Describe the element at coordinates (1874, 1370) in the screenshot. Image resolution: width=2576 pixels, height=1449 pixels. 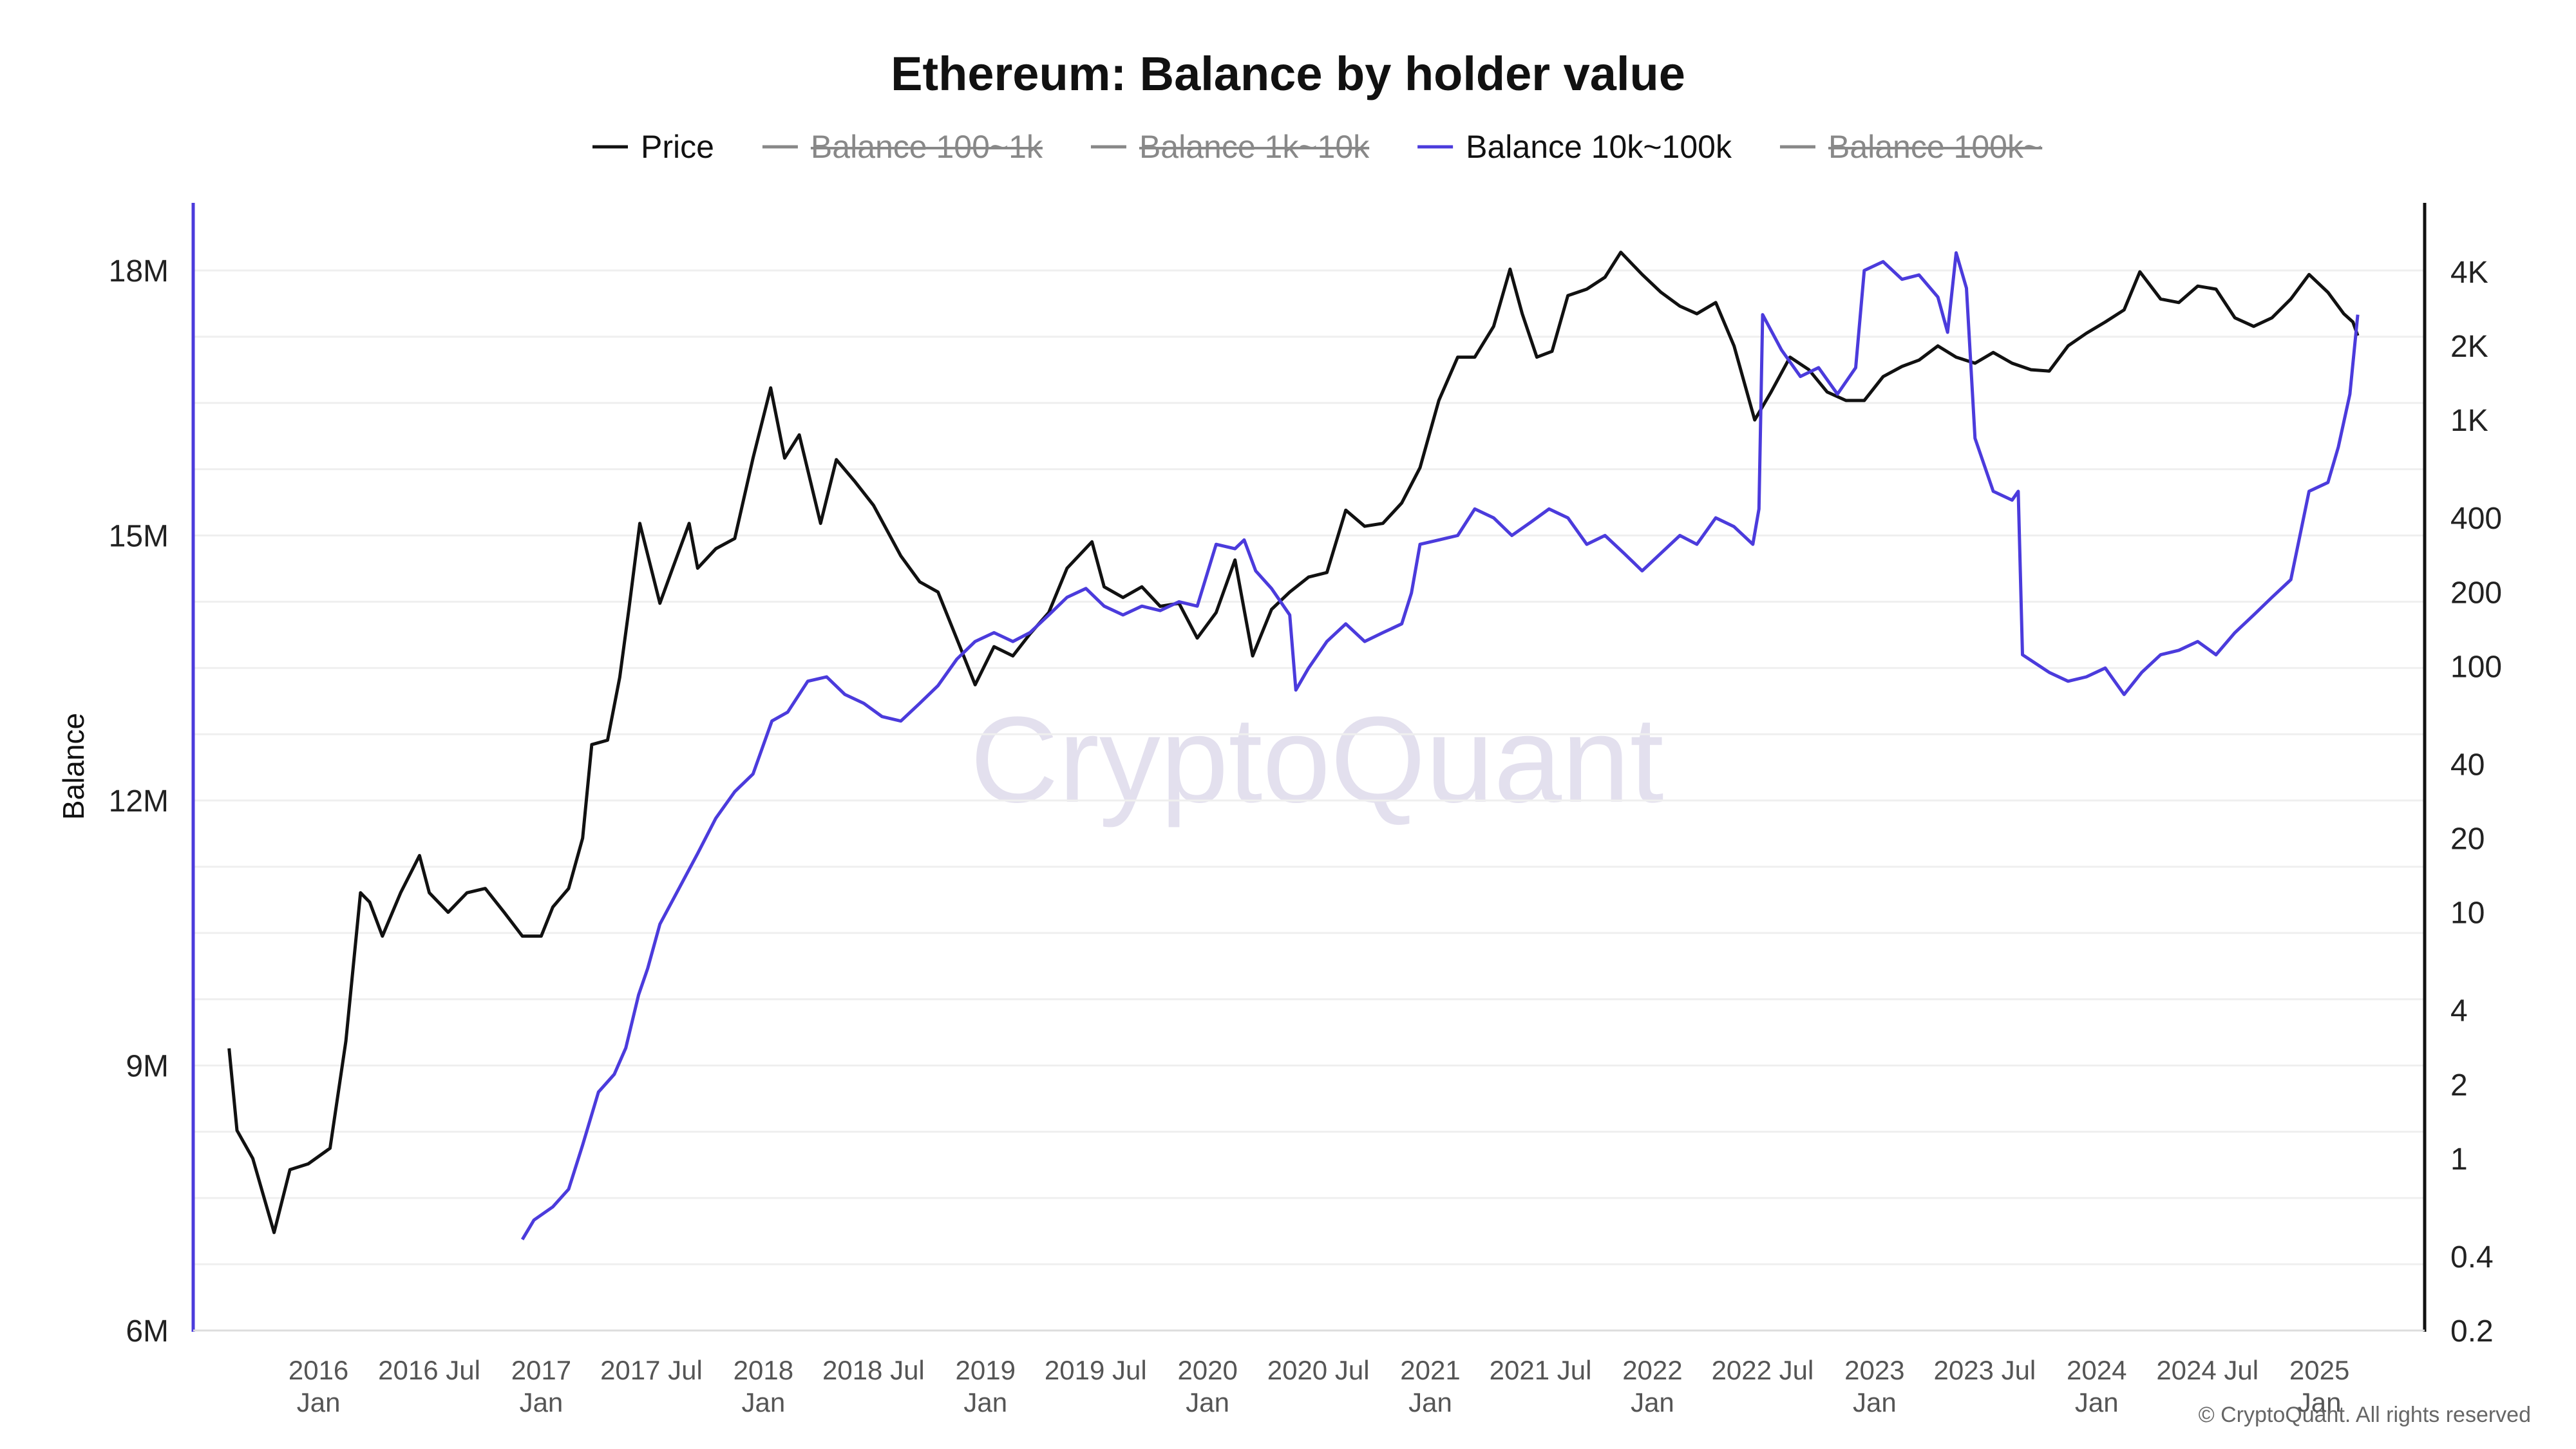
I see `x-tick-label: 2023` at that location.